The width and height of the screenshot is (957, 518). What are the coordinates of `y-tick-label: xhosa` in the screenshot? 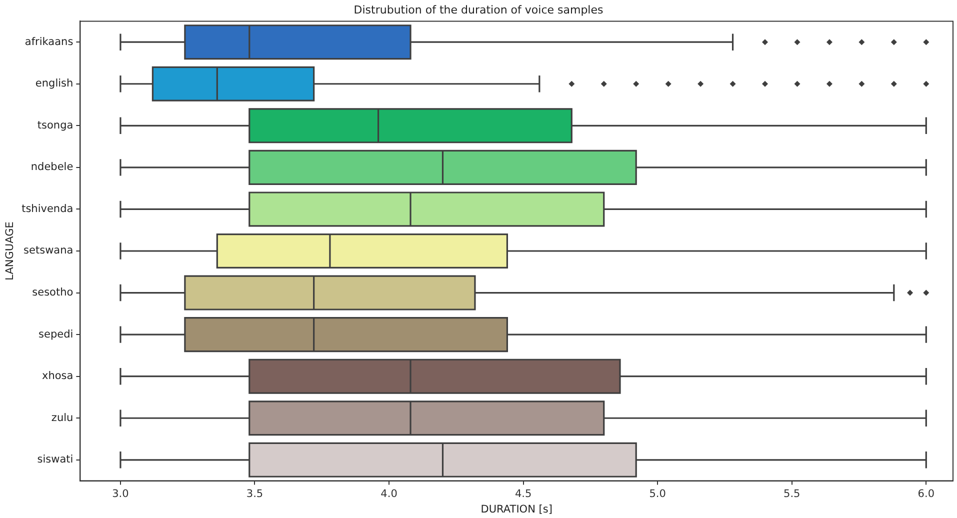 It's located at (58, 376).